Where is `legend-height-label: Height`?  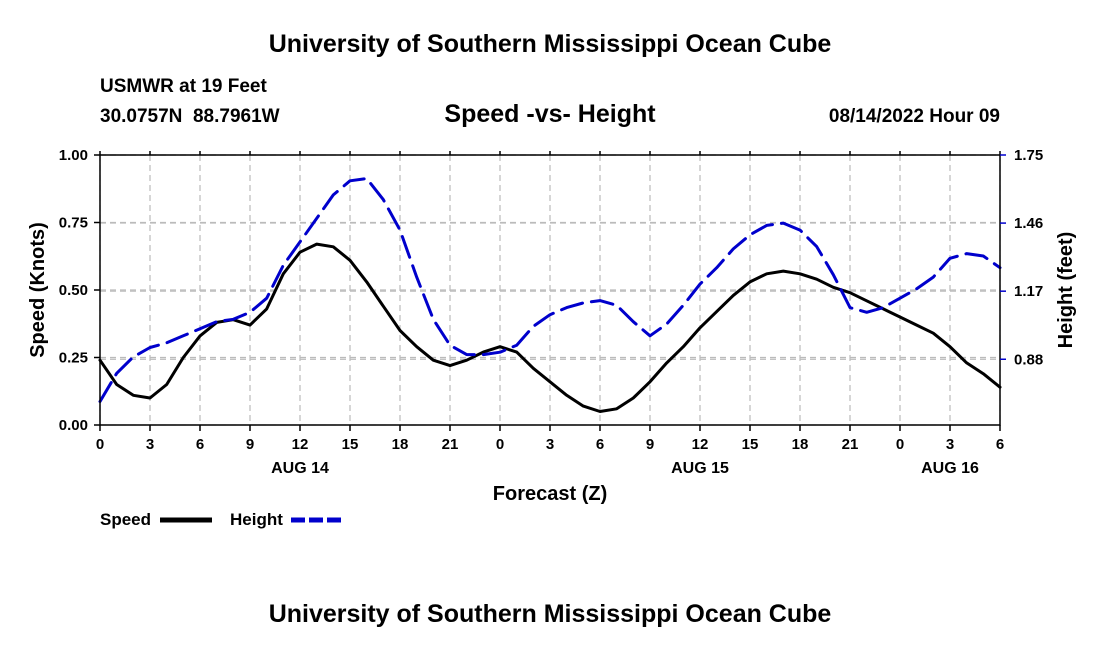
legend-height-label: Height is located at coordinates (256, 519).